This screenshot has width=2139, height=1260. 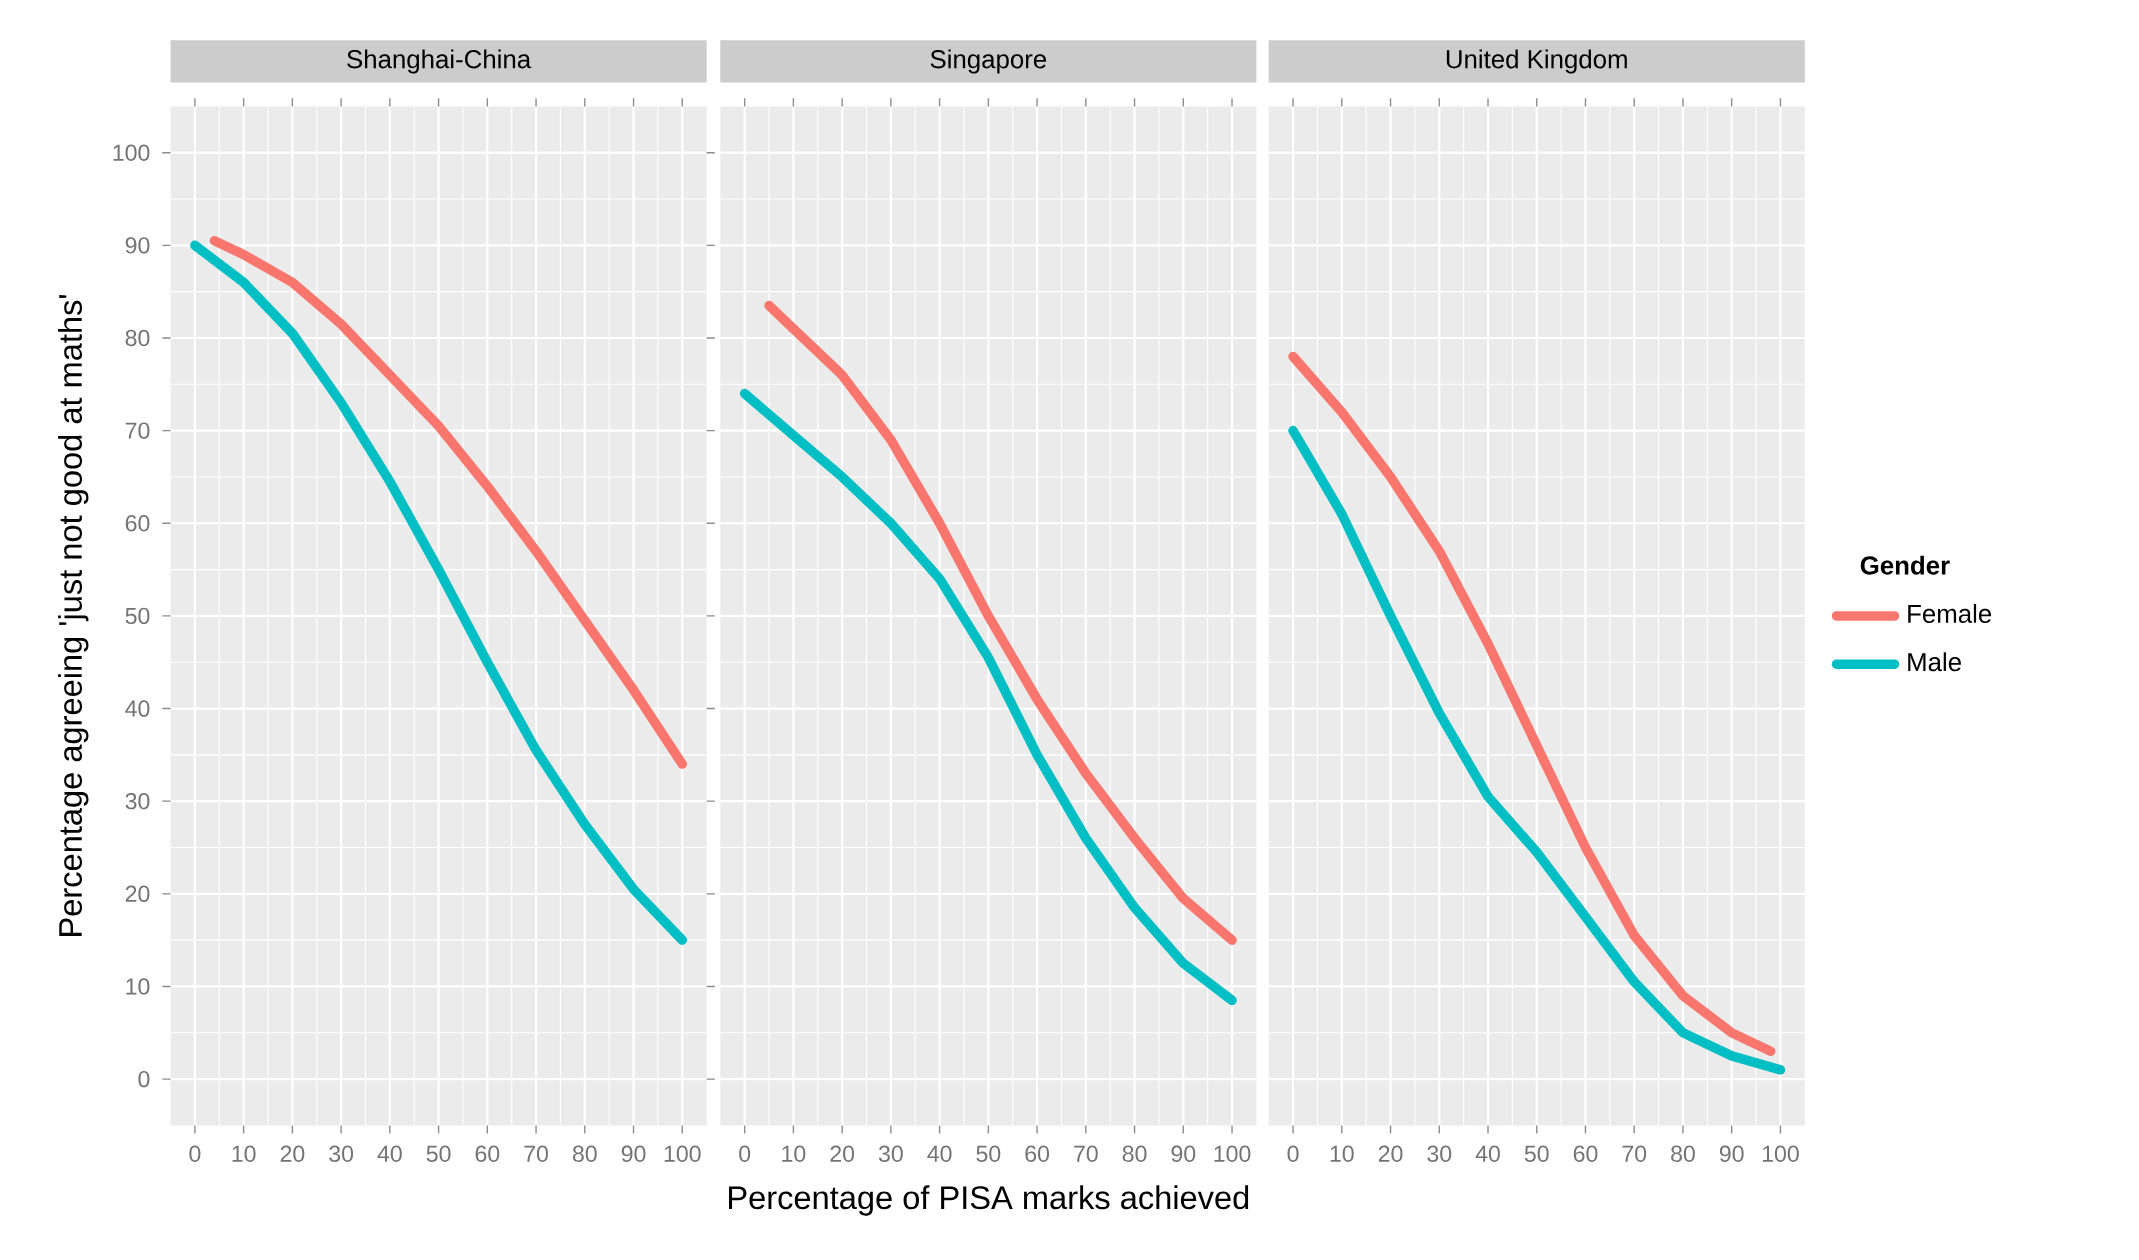 What do you see at coordinates (439, 61) in the screenshot?
I see `chart-title: Shanghai-China` at bounding box center [439, 61].